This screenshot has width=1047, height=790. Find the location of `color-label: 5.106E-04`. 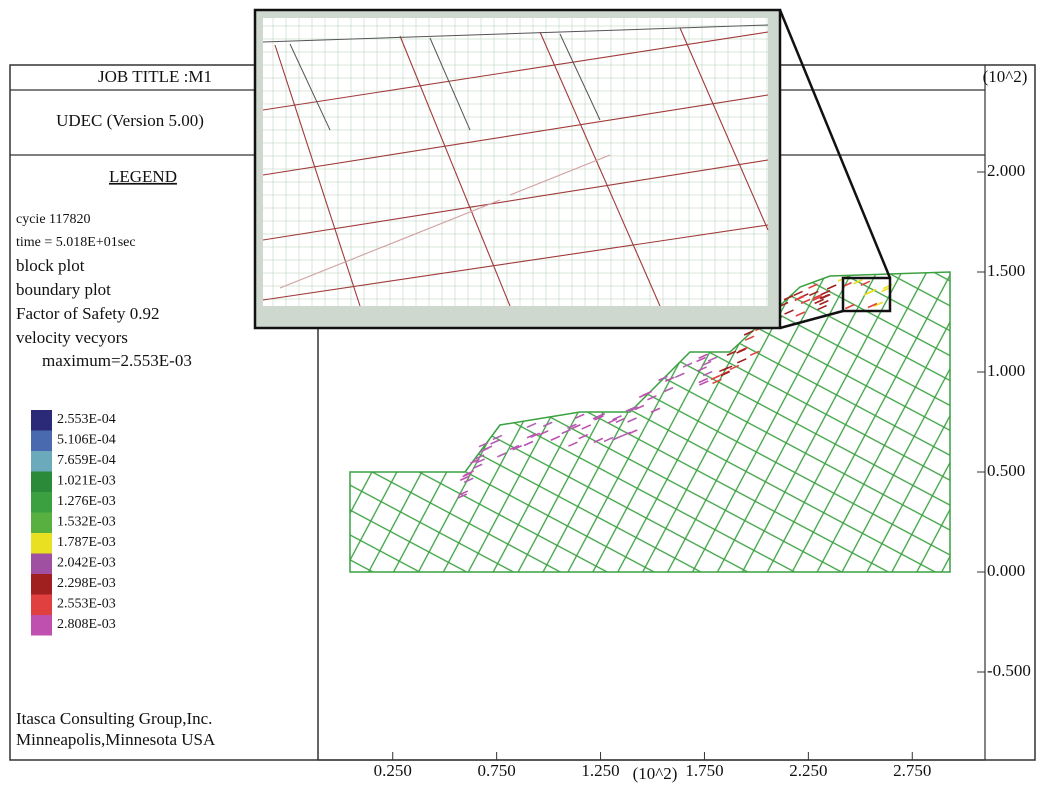

color-label: 5.106E-04 is located at coordinates (86, 440).